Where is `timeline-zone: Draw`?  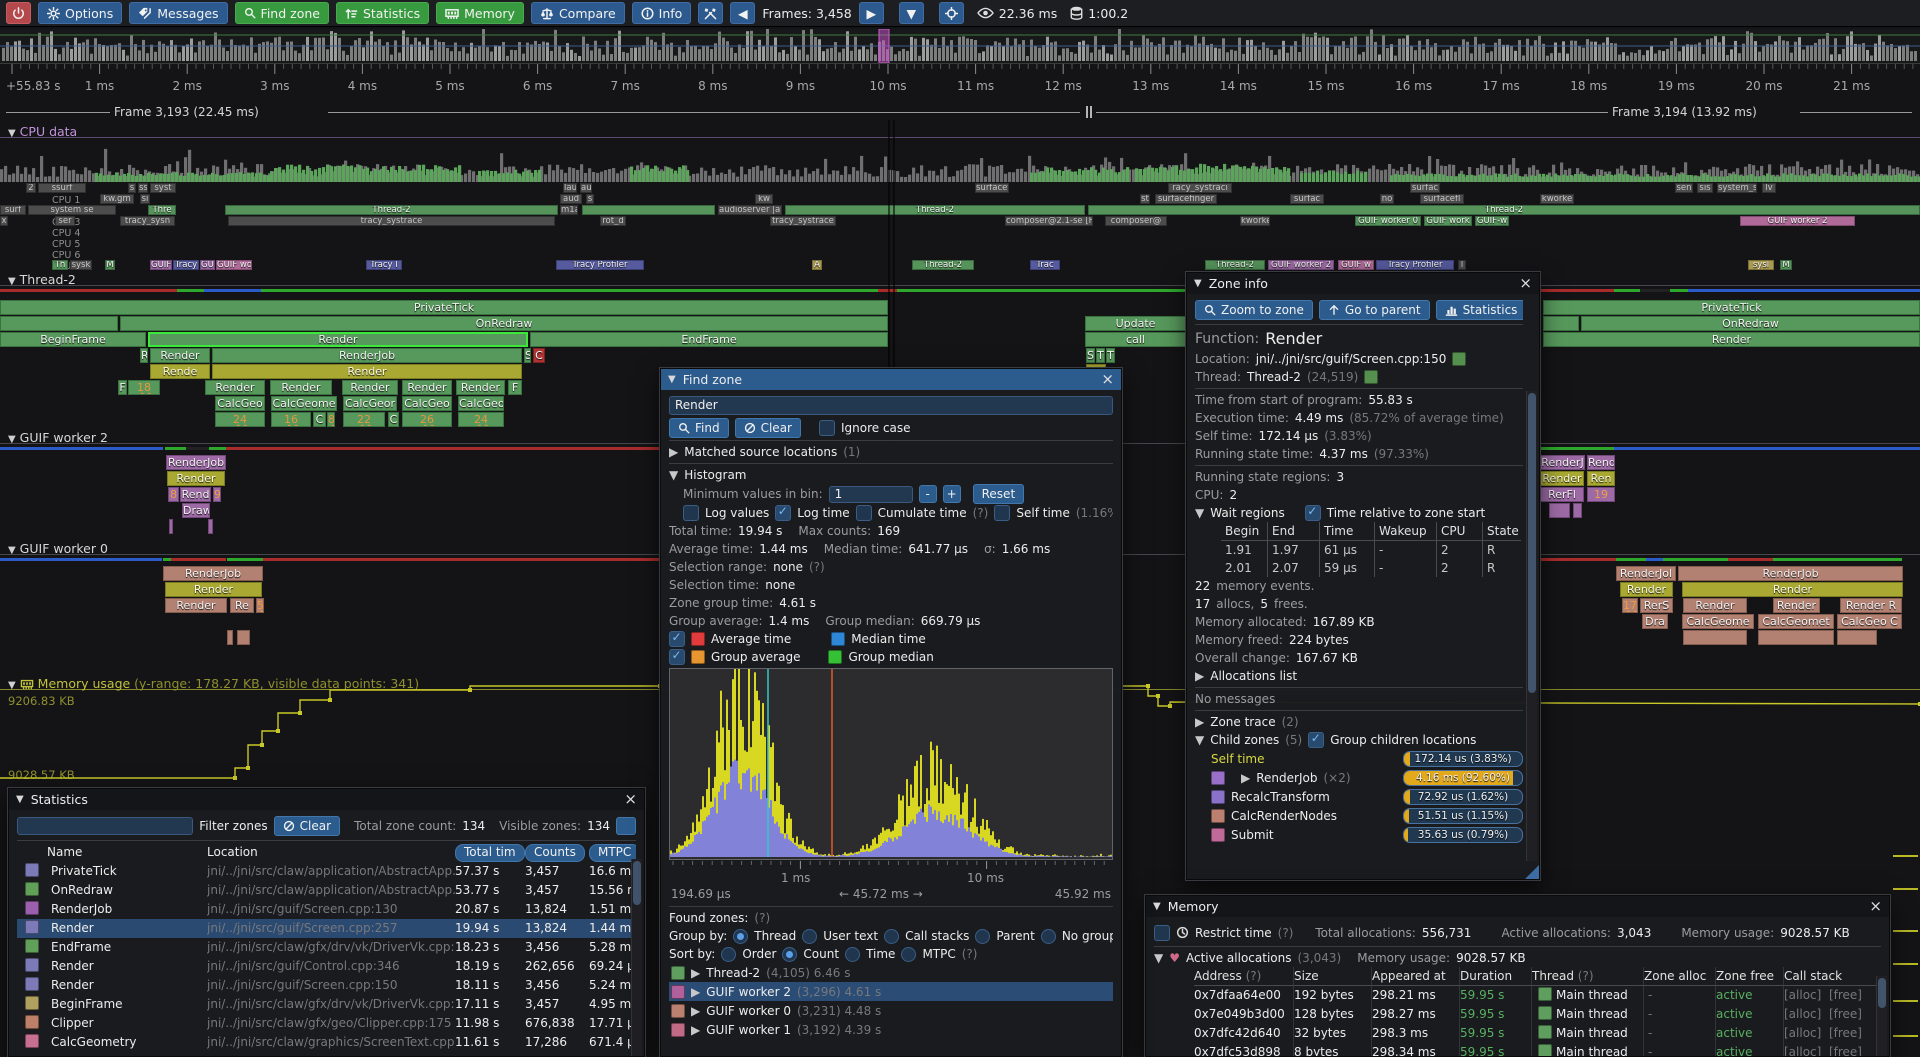
timeline-zone: Draw is located at coordinates (196, 510).